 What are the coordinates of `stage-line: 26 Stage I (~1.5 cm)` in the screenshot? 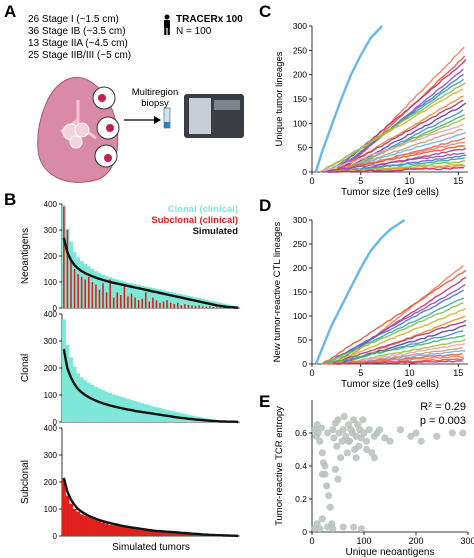 It's located at (73, 19).